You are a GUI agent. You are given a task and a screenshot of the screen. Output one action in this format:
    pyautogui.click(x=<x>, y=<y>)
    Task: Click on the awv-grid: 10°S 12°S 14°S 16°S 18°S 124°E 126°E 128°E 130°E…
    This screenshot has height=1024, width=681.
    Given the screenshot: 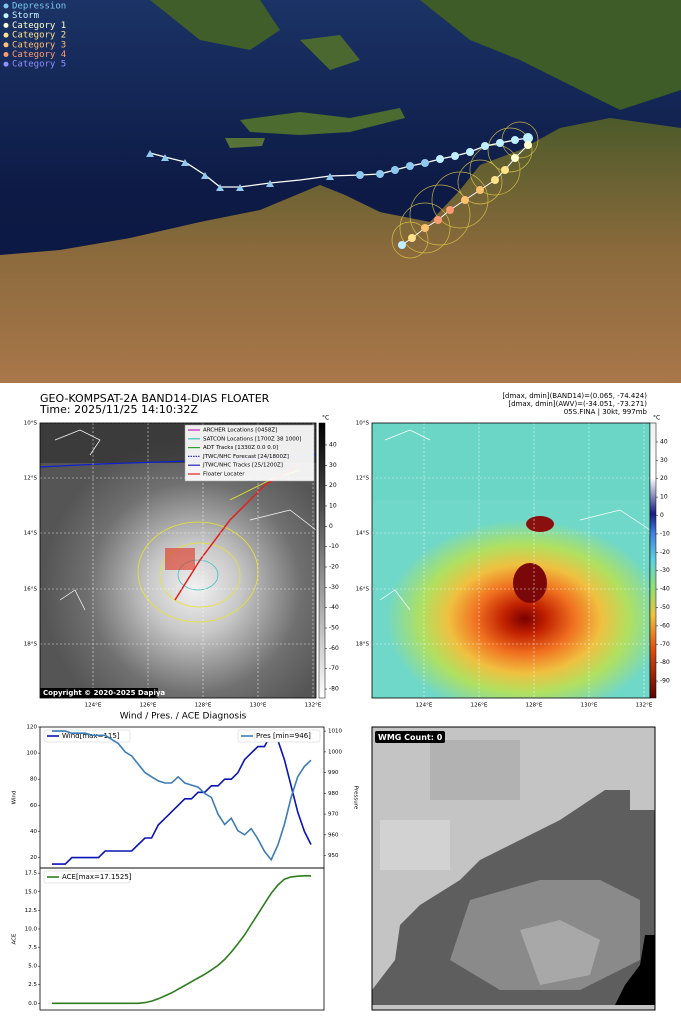 What is the action you would take?
    pyautogui.click(x=504, y=565)
    